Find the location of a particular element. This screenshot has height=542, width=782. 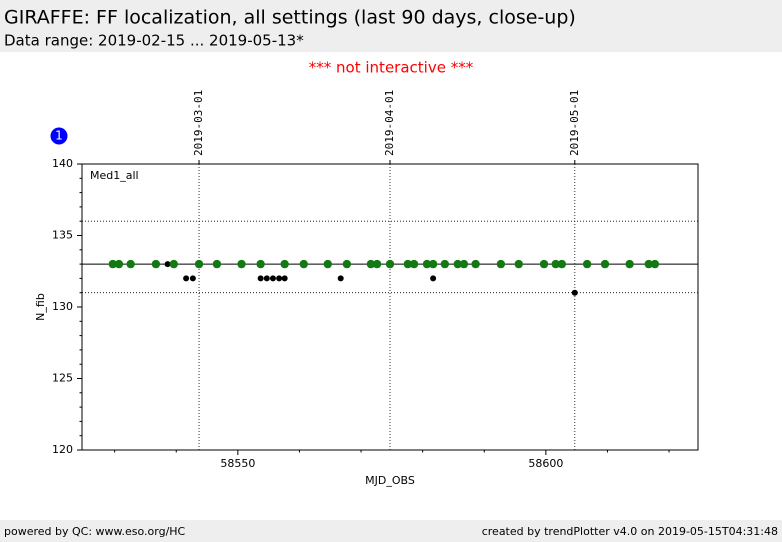

y-tick-label: 140 is located at coordinates (62, 163).